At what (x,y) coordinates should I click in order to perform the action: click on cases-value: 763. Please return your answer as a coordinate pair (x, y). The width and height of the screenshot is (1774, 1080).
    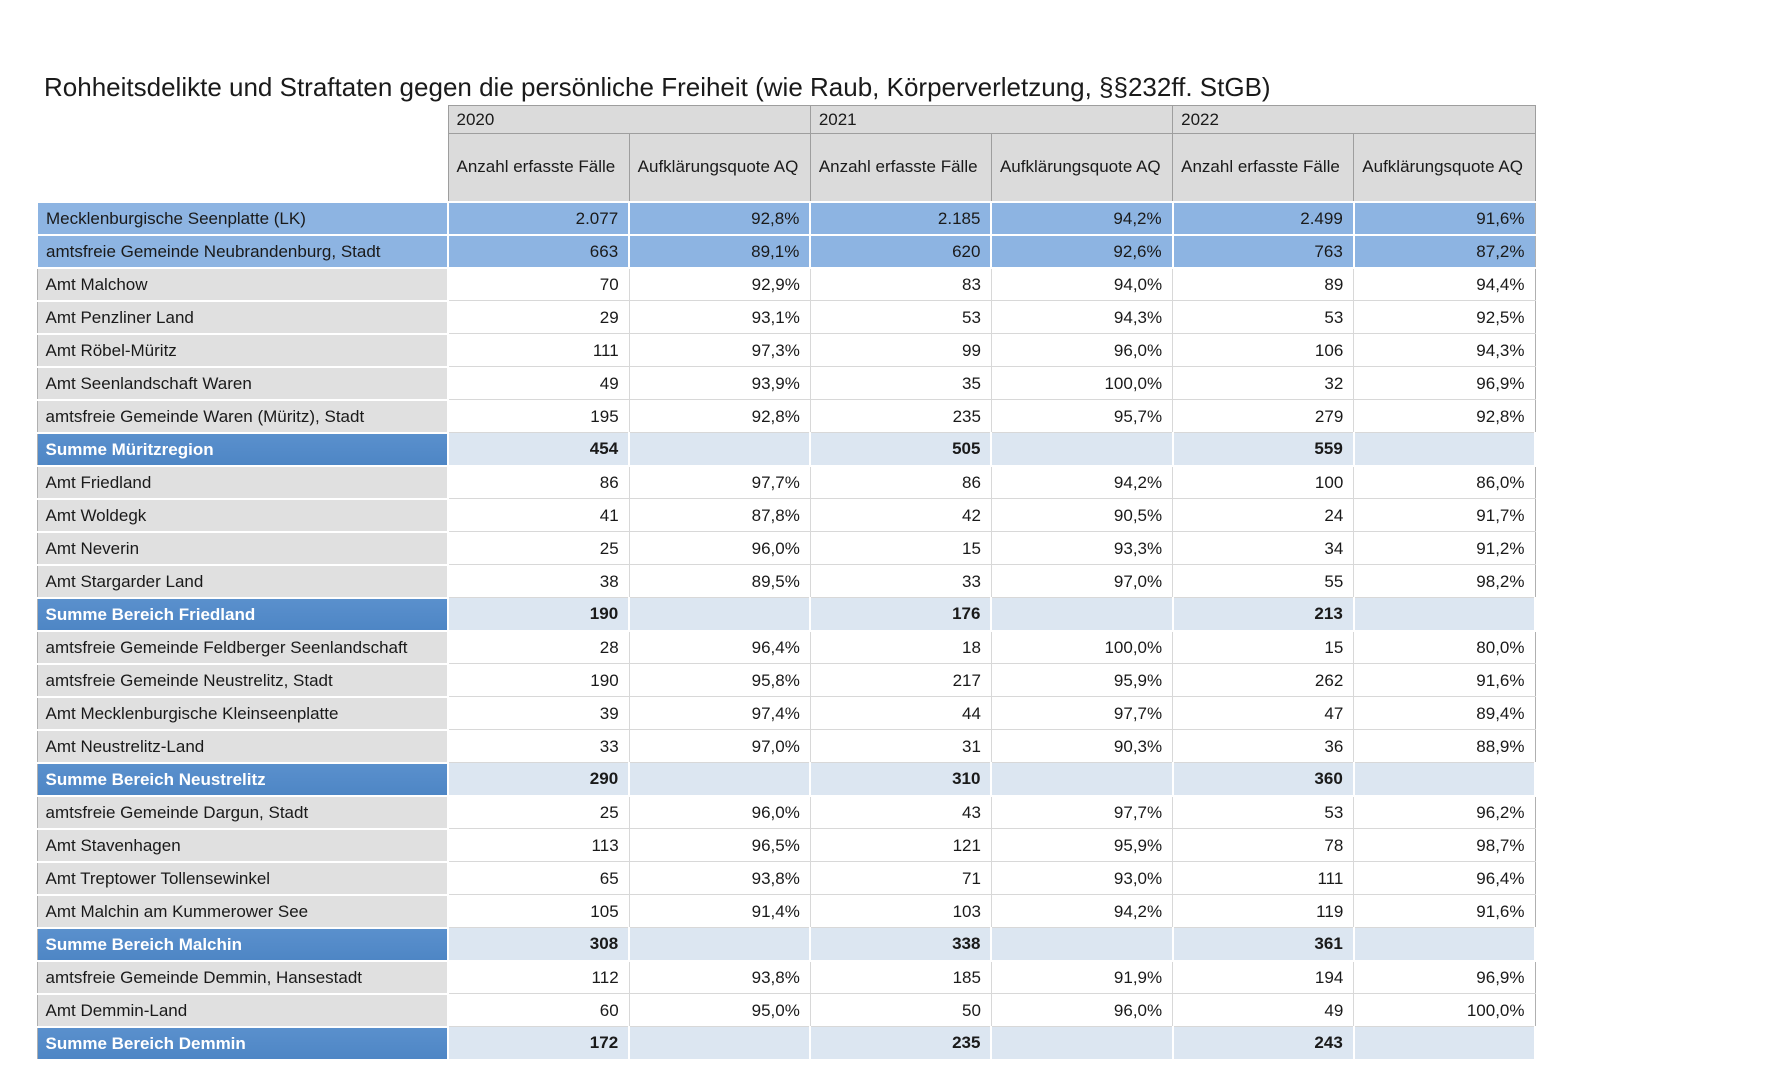
    Looking at the image, I should click on (1263, 251).